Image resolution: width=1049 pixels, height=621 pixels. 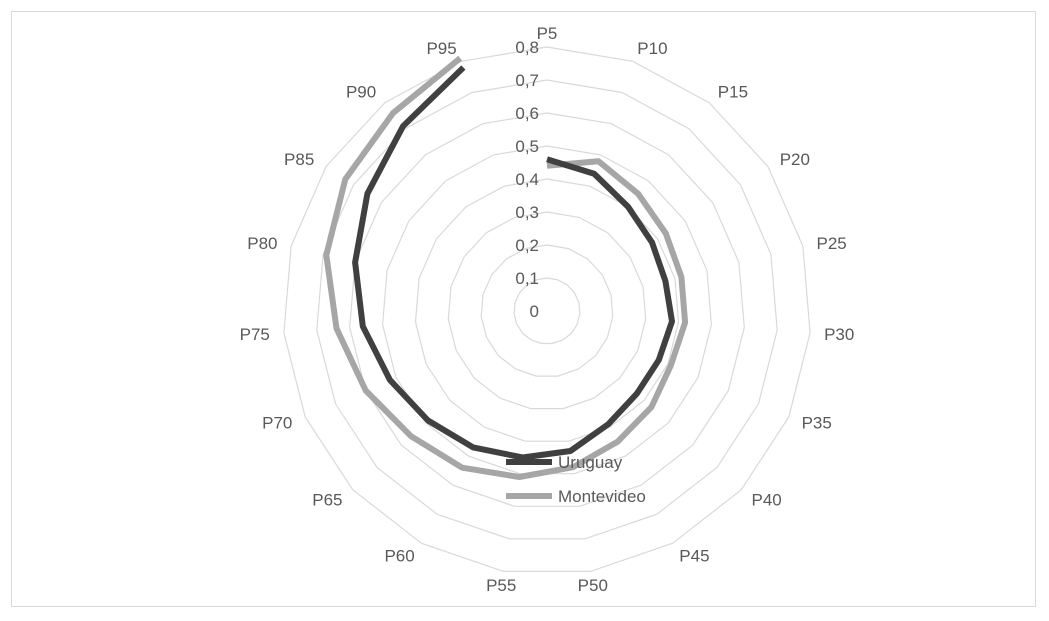 What do you see at coordinates (576, 479) in the screenshot?
I see `legend: Uruguay Montevideo` at bounding box center [576, 479].